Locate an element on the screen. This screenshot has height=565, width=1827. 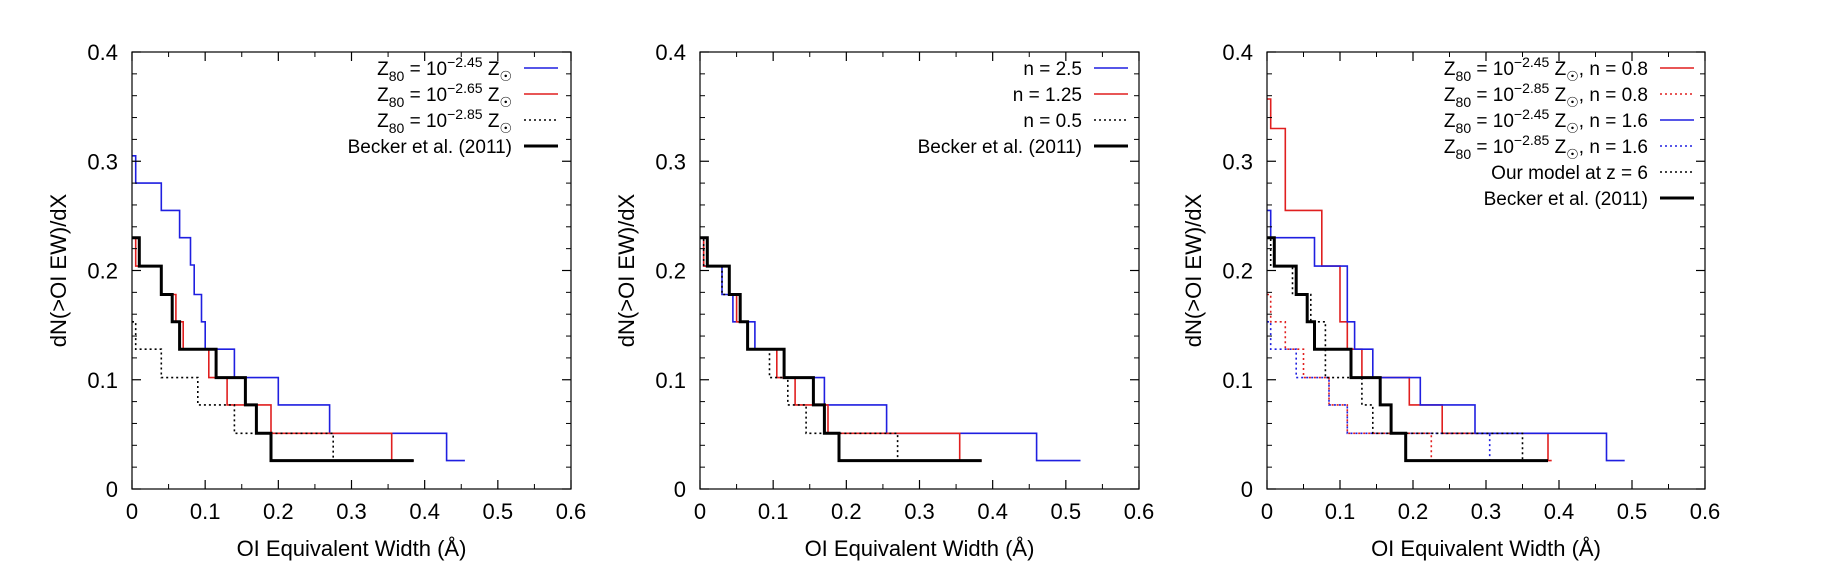
legend-label-1: n = 2.5 is located at coordinates (1052, 69).